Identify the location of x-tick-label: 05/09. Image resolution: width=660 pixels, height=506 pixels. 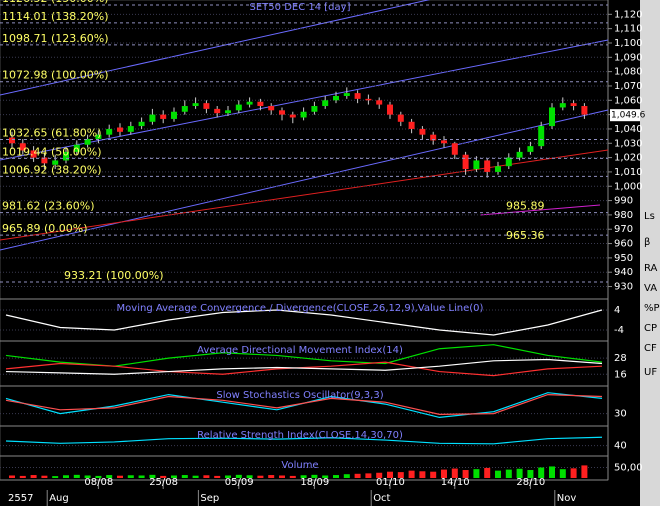
(239, 482).